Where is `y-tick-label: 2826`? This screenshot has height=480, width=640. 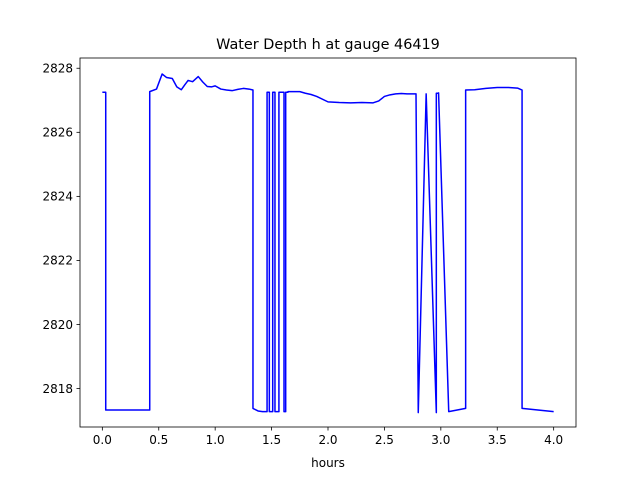
y-tick-label: 2826 is located at coordinates (57, 133).